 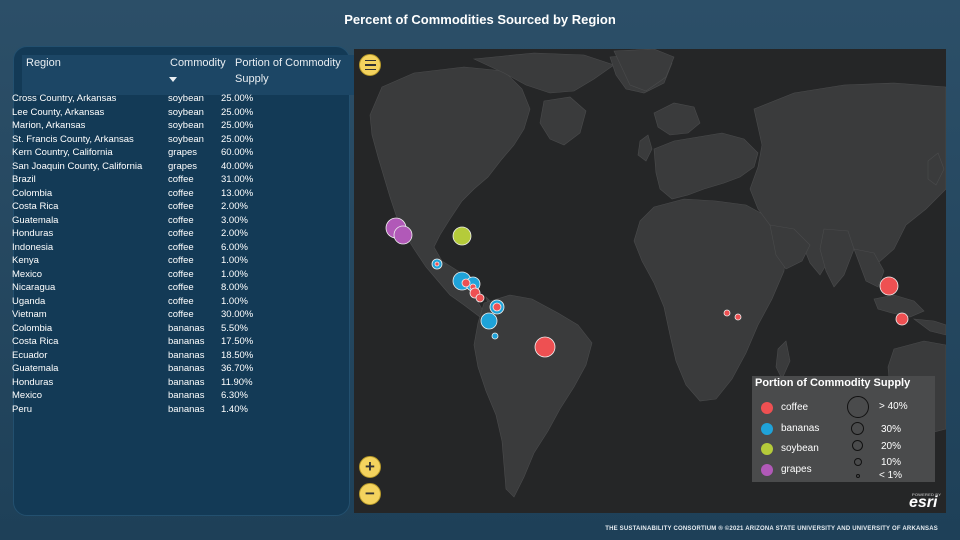 What do you see at coordinates (22, 409) in the screenshot?
I see `cell-region: Peru` at bounding box center [22, 409].